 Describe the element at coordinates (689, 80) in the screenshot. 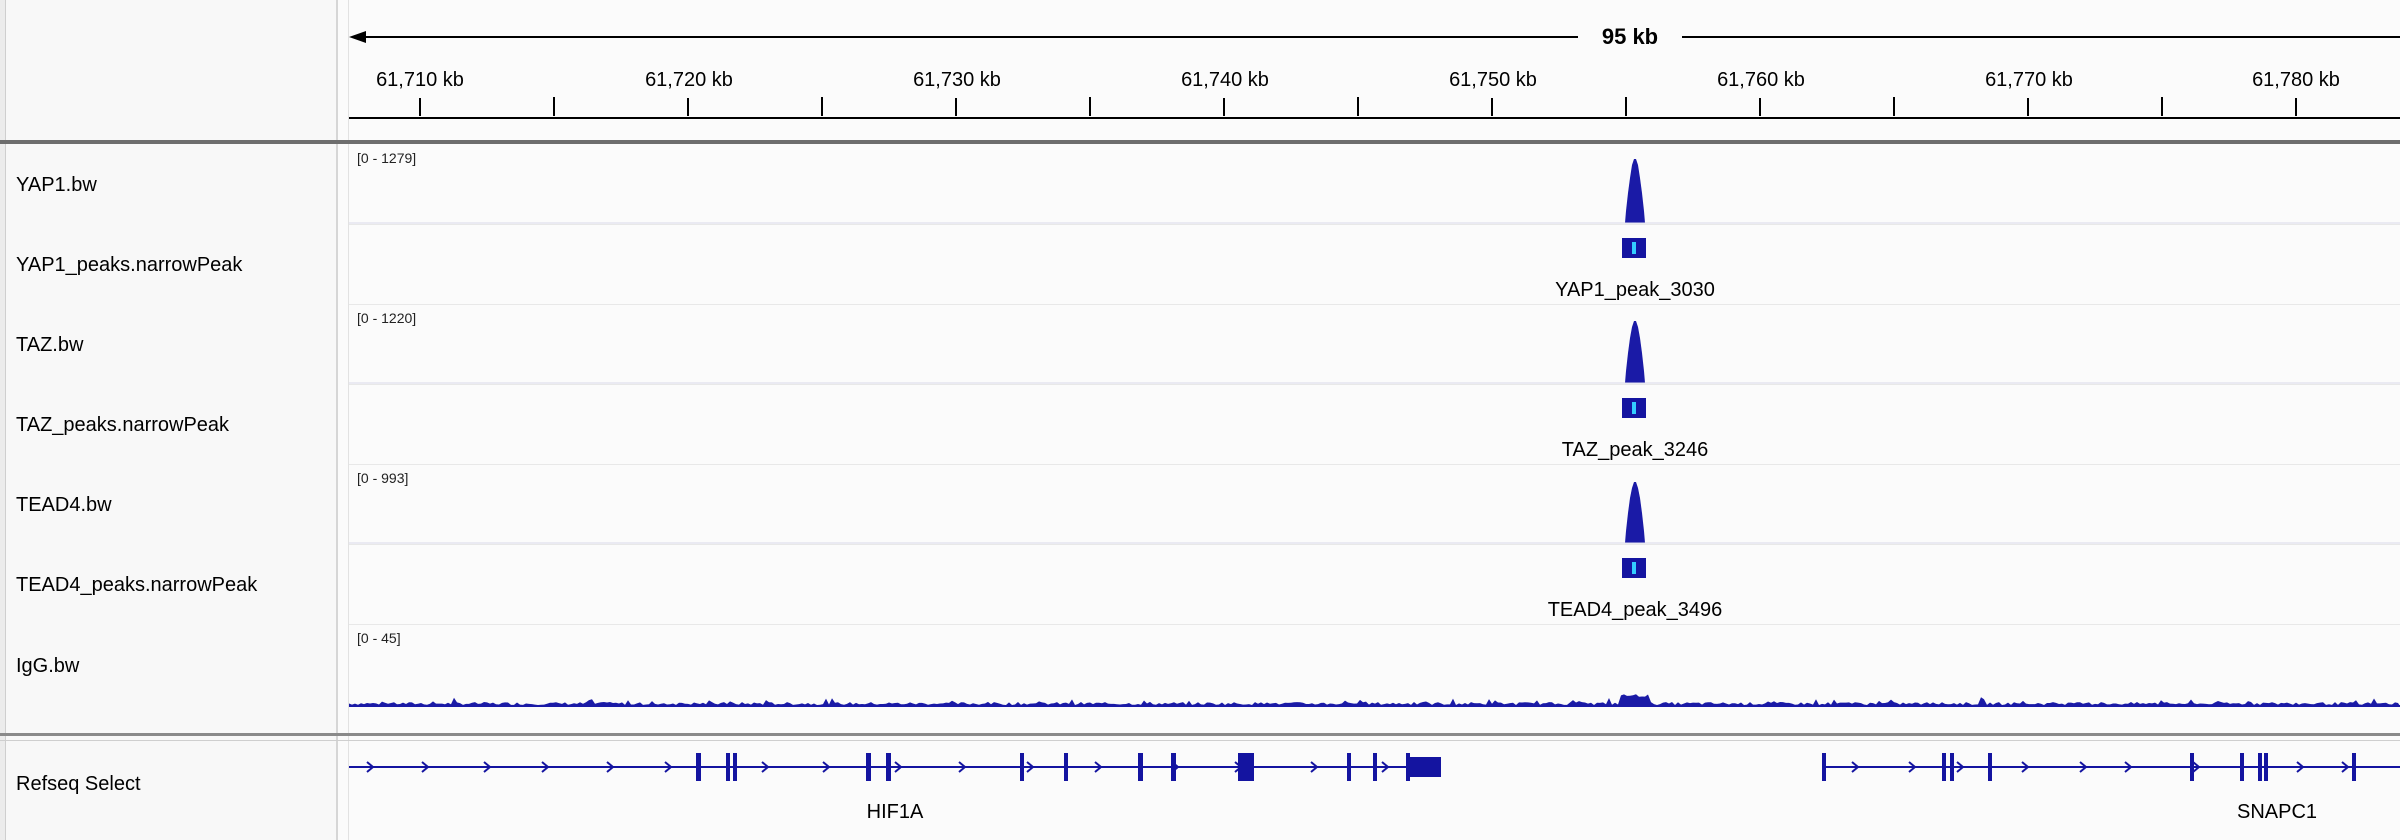

I see `ruler-tick-label: 61,720 kb` at that location.